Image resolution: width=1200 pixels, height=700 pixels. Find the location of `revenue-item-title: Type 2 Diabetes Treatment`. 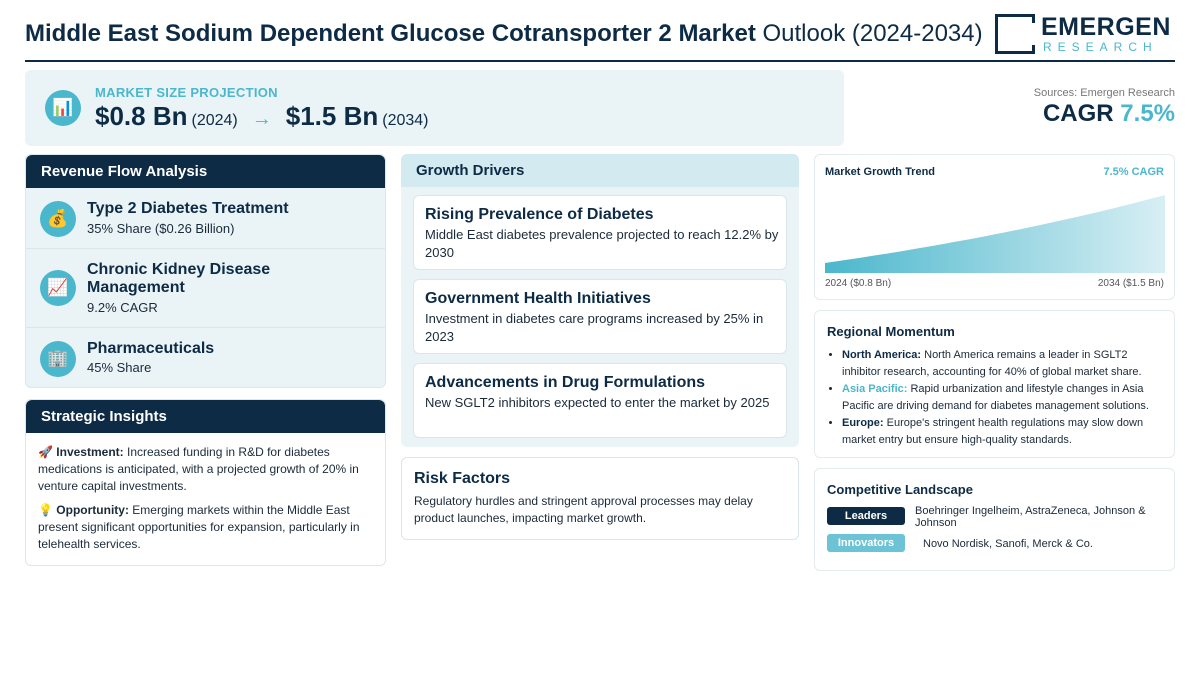

revenue-item-title: Type 2 Diabetes Treatment is located at coordinates (188, 208).